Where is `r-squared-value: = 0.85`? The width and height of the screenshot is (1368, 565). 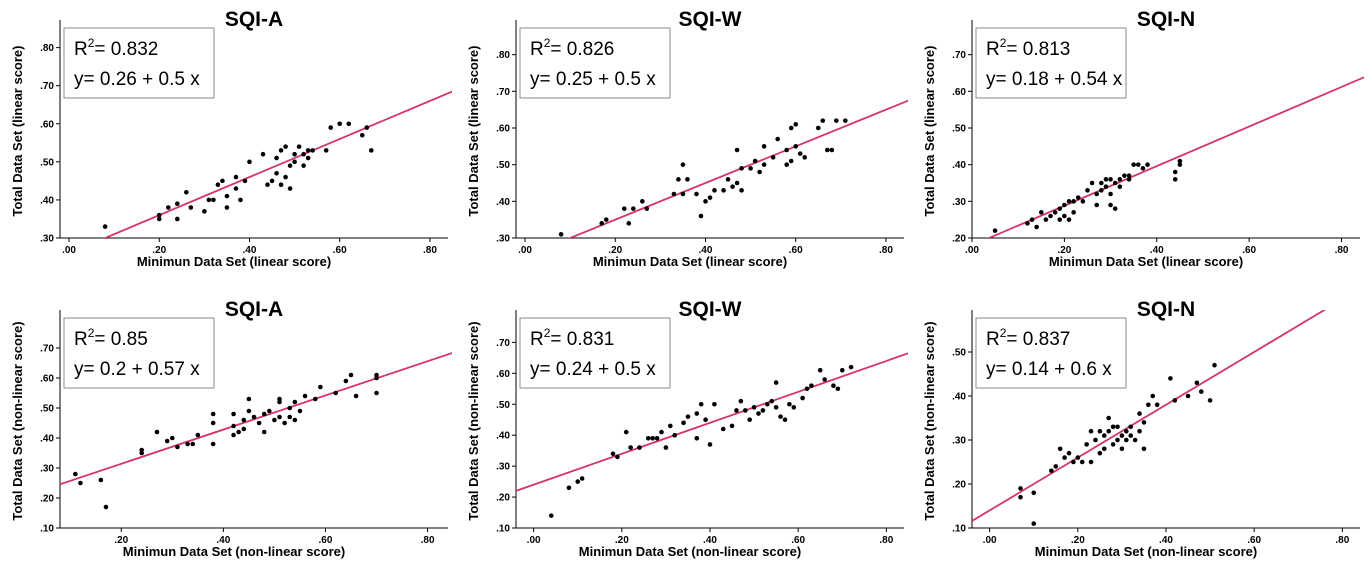
r-squared-value: = 0.85 is located at coordinates (120, 339).